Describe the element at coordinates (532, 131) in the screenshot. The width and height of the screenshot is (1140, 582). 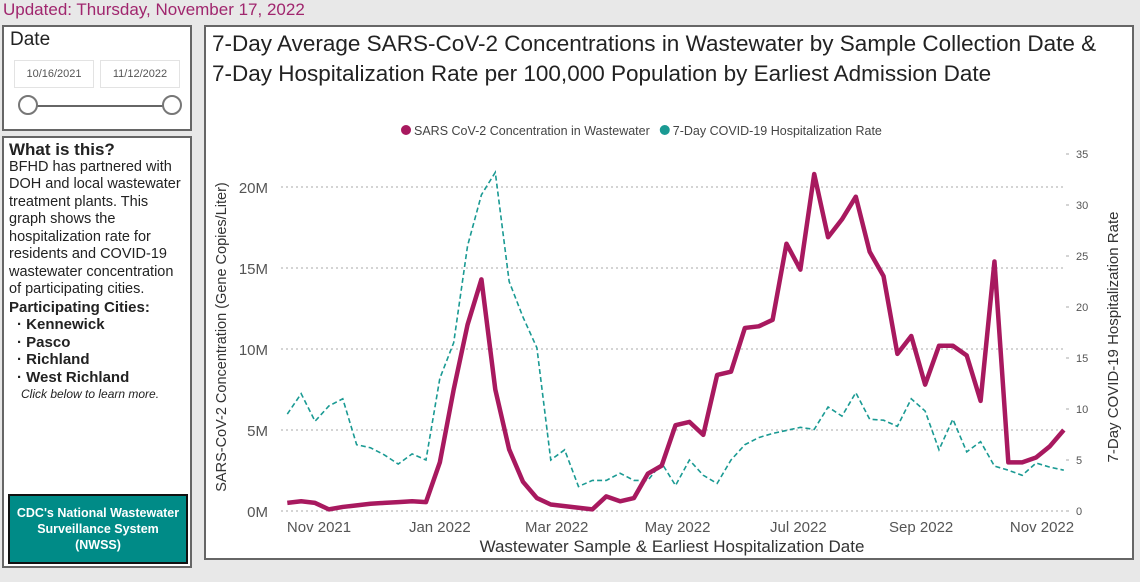
I see `legend-label: SARS CoV-2 Concentration in Wastewater` at that location.